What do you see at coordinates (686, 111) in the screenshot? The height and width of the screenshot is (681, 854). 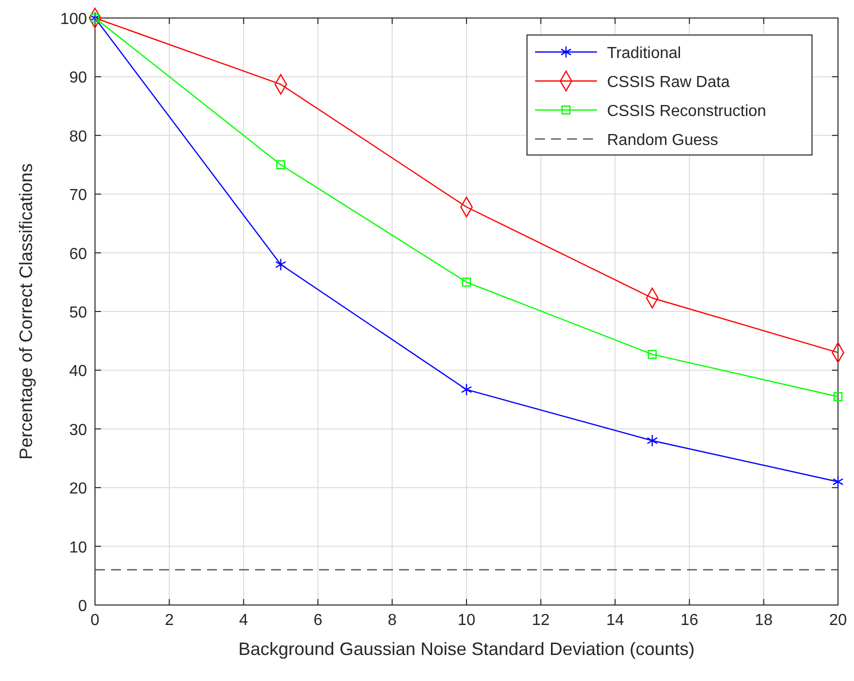 I see `legend-label: CSSIS Reconstruction` at bounding box center [686, 111].